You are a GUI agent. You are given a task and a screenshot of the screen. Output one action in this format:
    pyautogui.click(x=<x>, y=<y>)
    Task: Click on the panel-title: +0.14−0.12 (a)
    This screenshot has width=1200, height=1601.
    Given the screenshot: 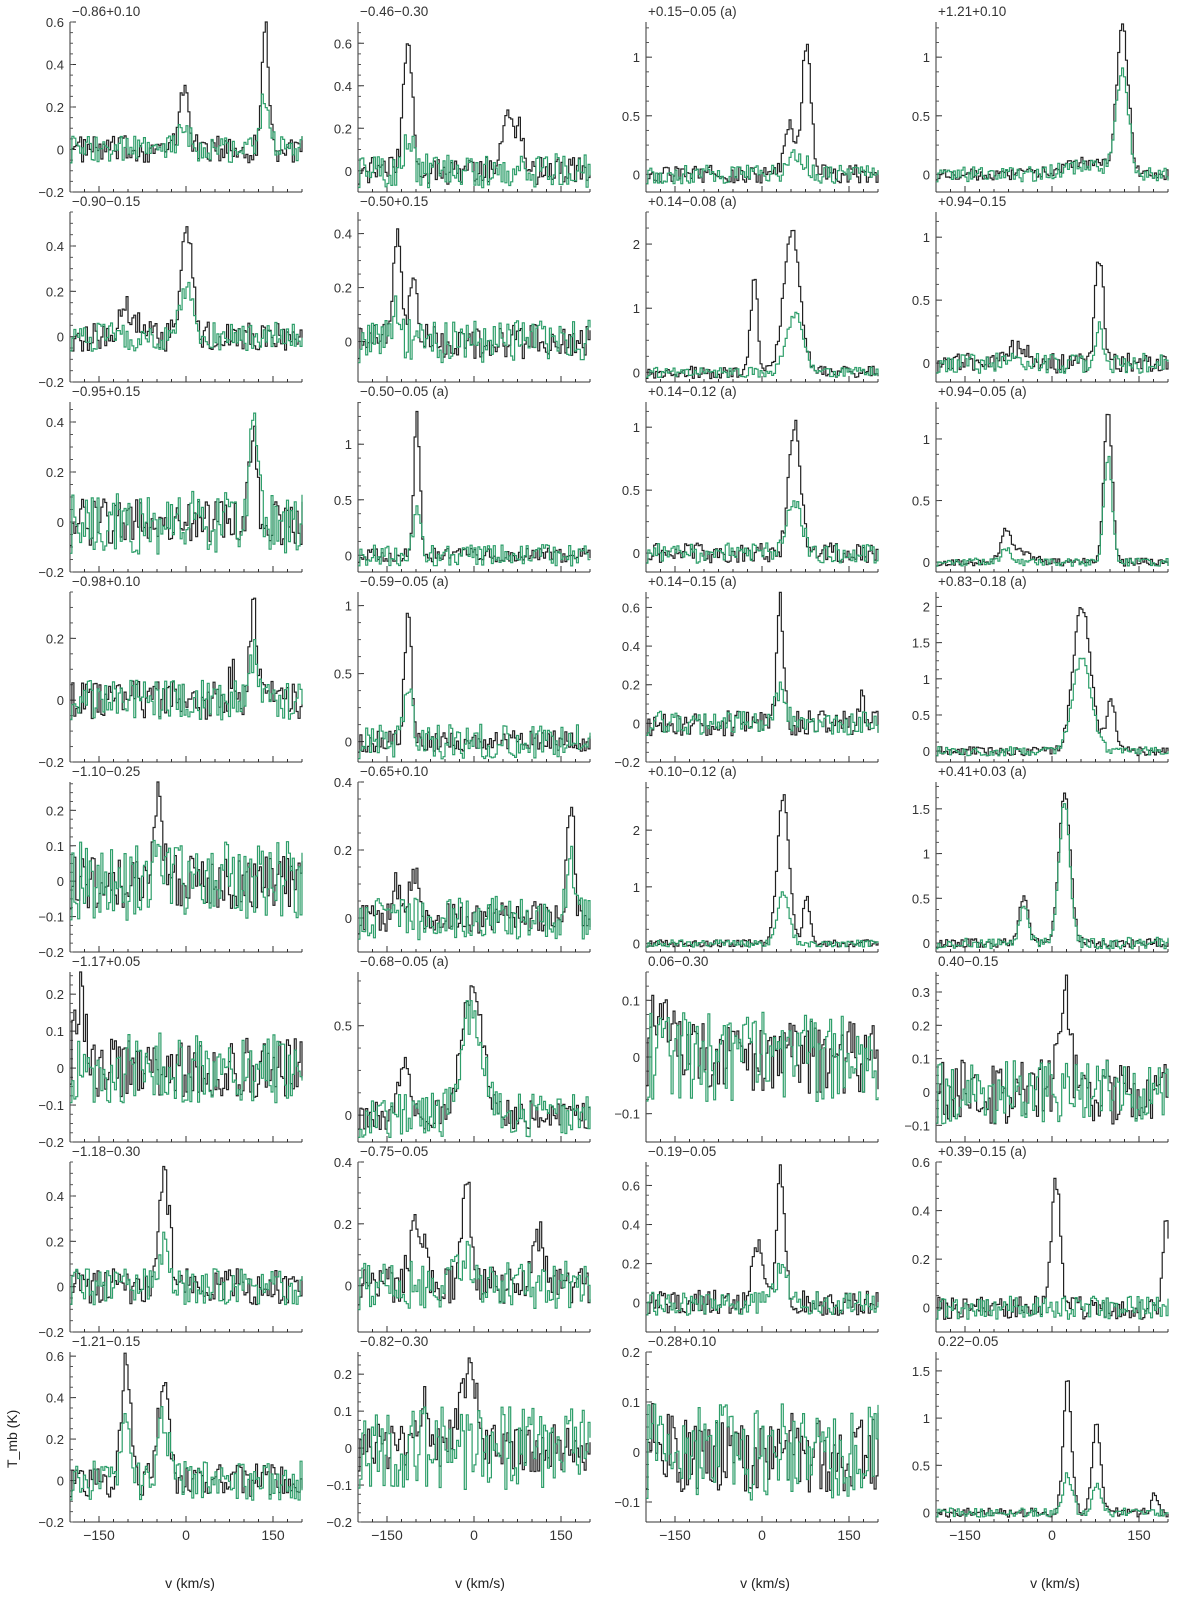 What is the action you would take?
    pyautogui.click(x=692, y=391)
    